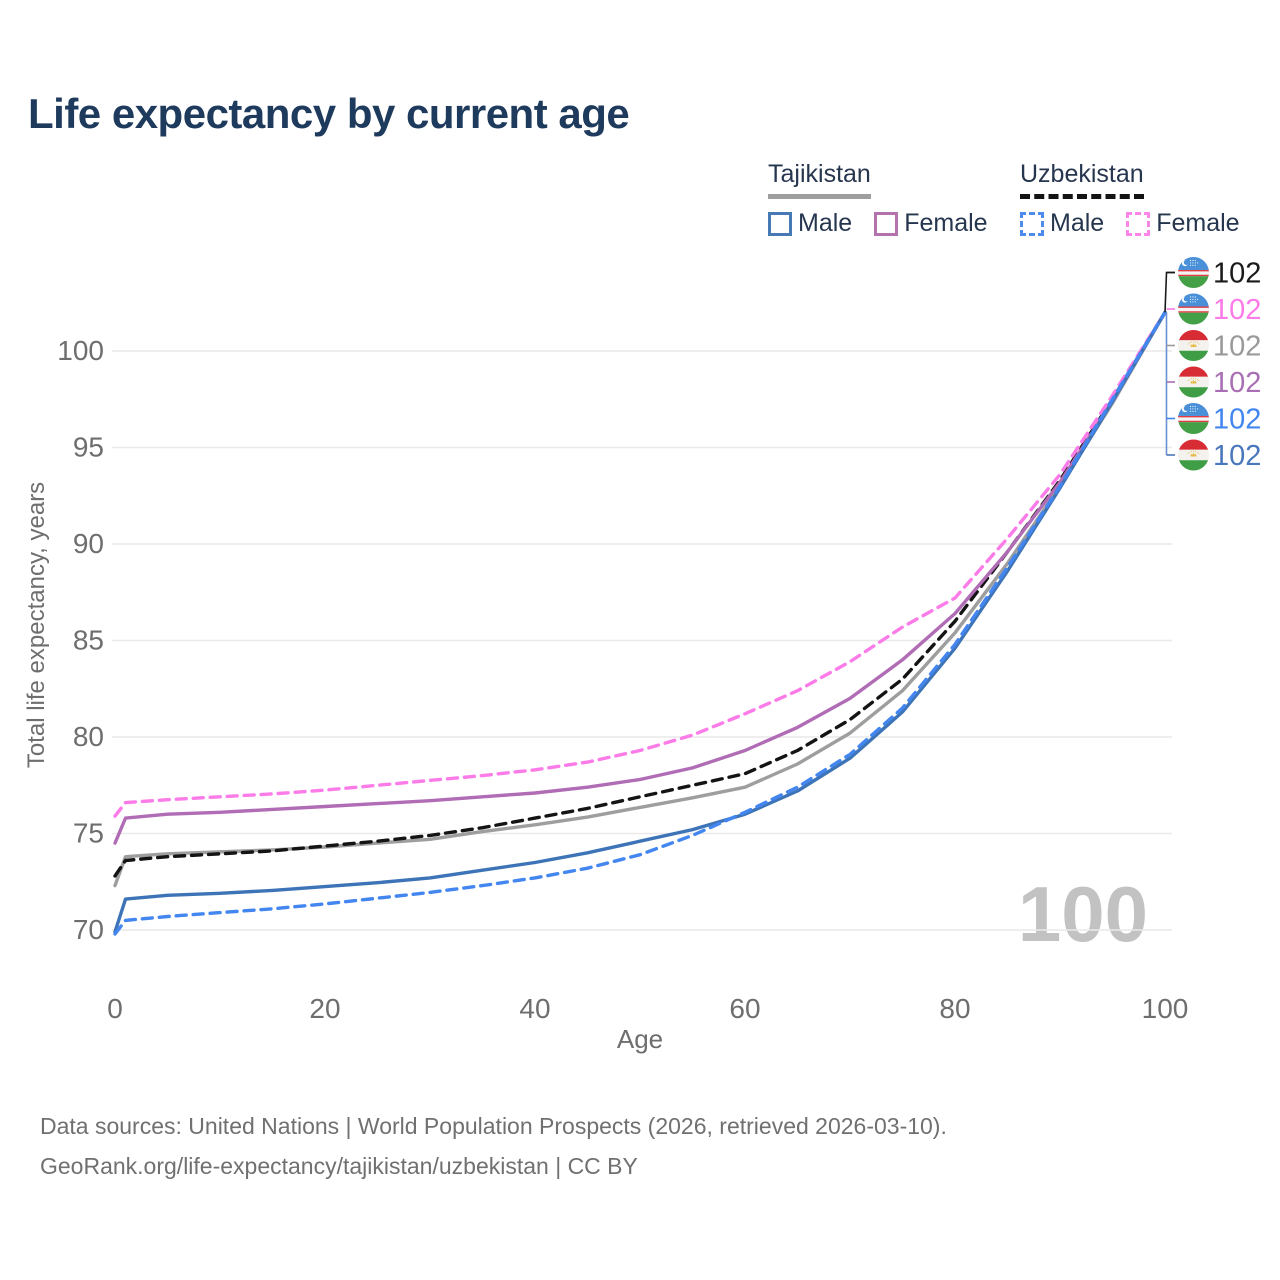 This screenshot has height=1280, width=1280. Describe the element at coordinates (878, 199) in the screenshot. I see `legend-group-tajikistan: Tajikistan Male Female` at that location.